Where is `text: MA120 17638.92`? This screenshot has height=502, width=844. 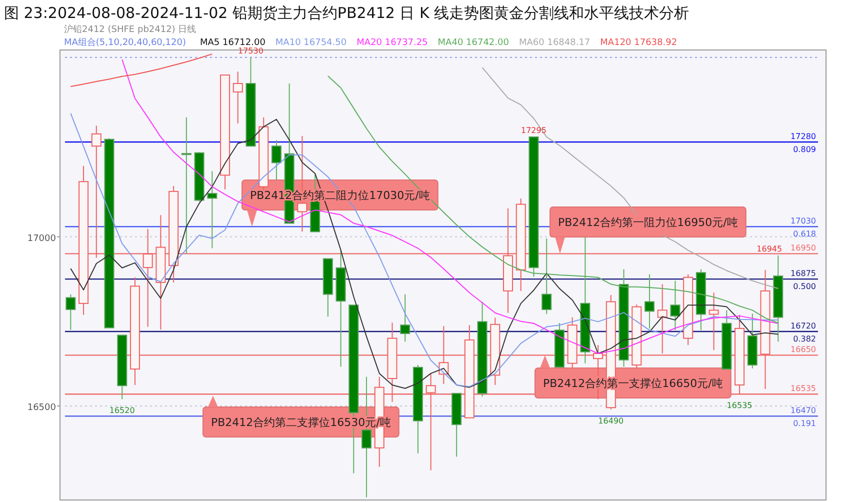 text: MA120 17638.92 is located at coordinates (639, 43).